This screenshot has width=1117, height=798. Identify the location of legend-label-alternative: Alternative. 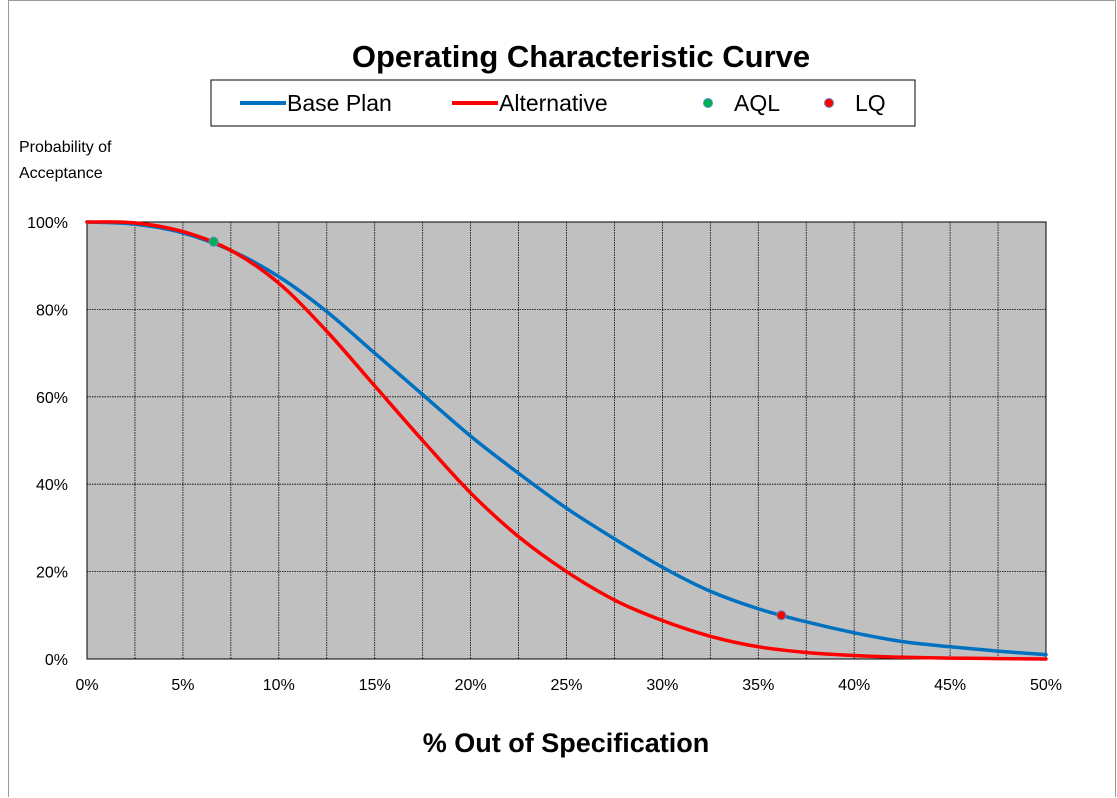
(553, 103).